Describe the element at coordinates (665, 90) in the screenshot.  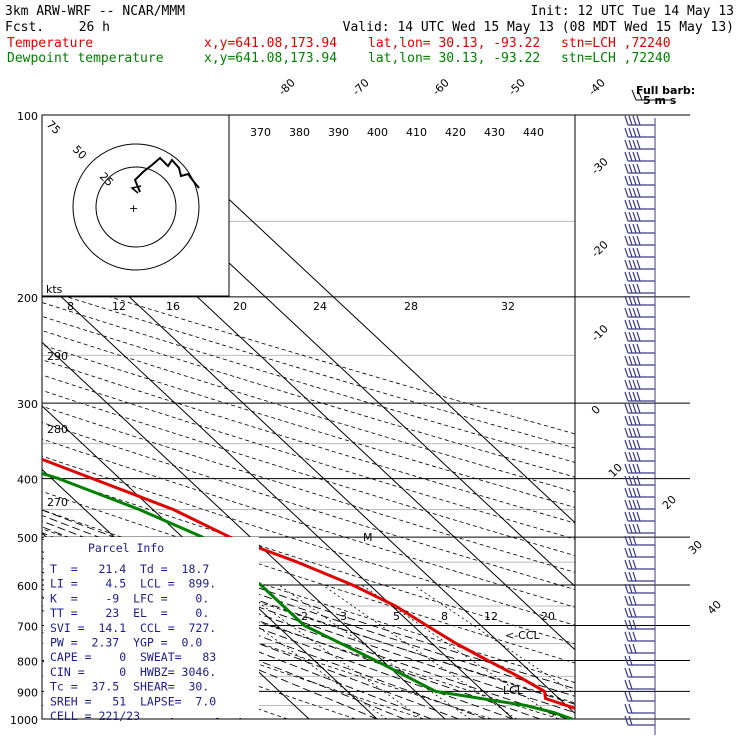
I see `barb-legend-label: Full barb:` at that location.